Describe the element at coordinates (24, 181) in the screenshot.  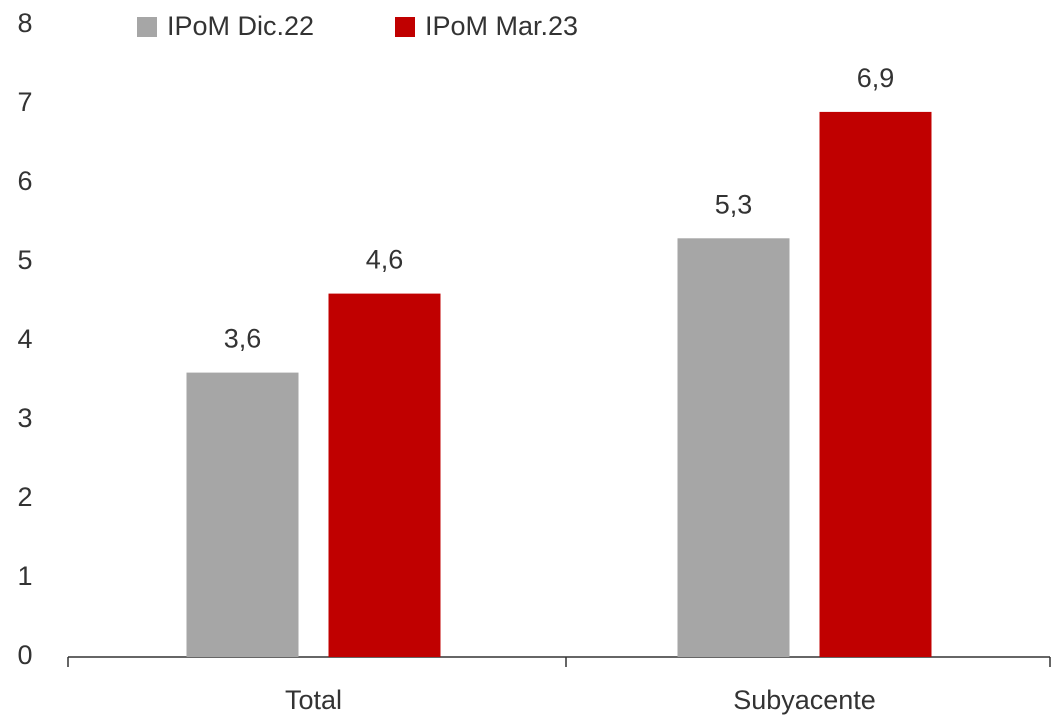
I see `y-tick-label: 6` at that location.